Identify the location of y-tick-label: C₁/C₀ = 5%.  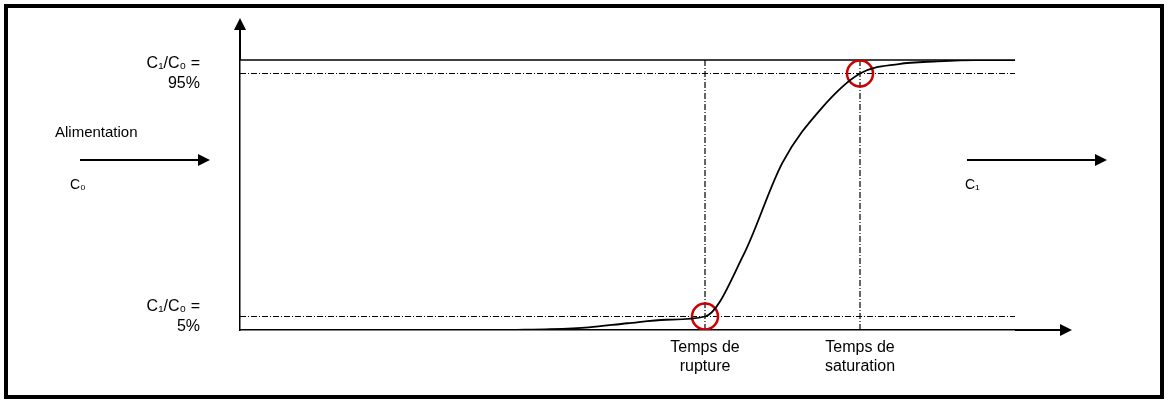
(173, 315).